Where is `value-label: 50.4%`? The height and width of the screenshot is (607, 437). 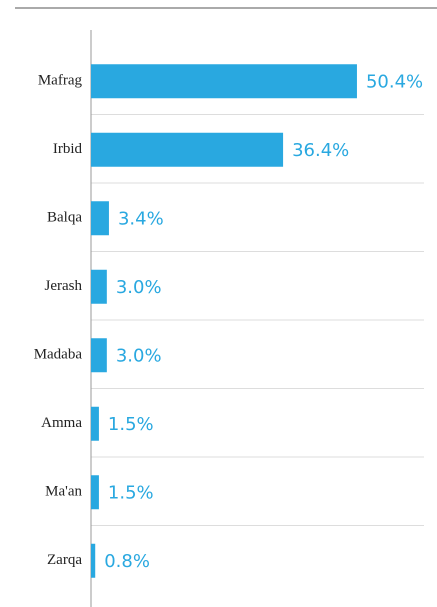
value-label: 50.4% is located at coordinates (394, 81).